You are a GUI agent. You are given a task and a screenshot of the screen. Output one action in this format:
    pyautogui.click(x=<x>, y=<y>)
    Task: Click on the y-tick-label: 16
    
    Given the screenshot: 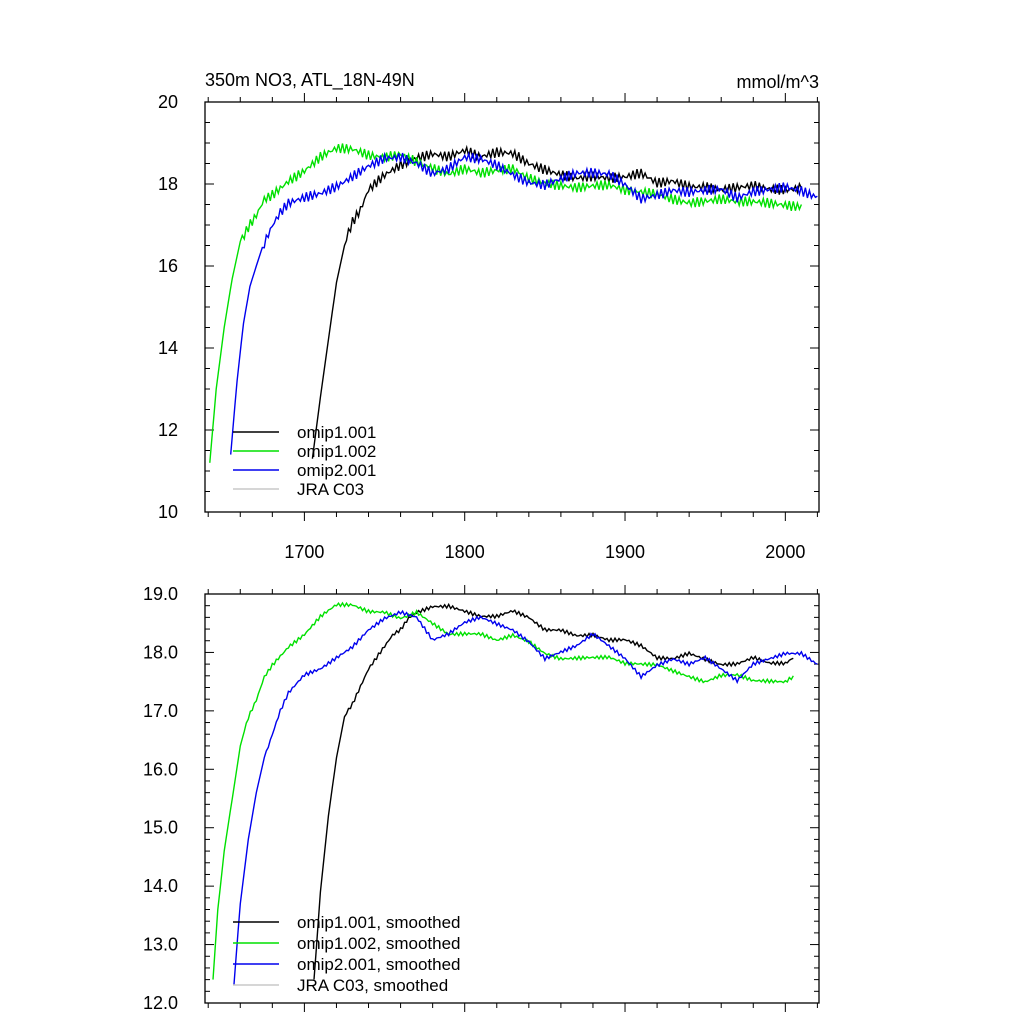 What is the action you would take?
    pyautogui.click(x=168, y=266)
    